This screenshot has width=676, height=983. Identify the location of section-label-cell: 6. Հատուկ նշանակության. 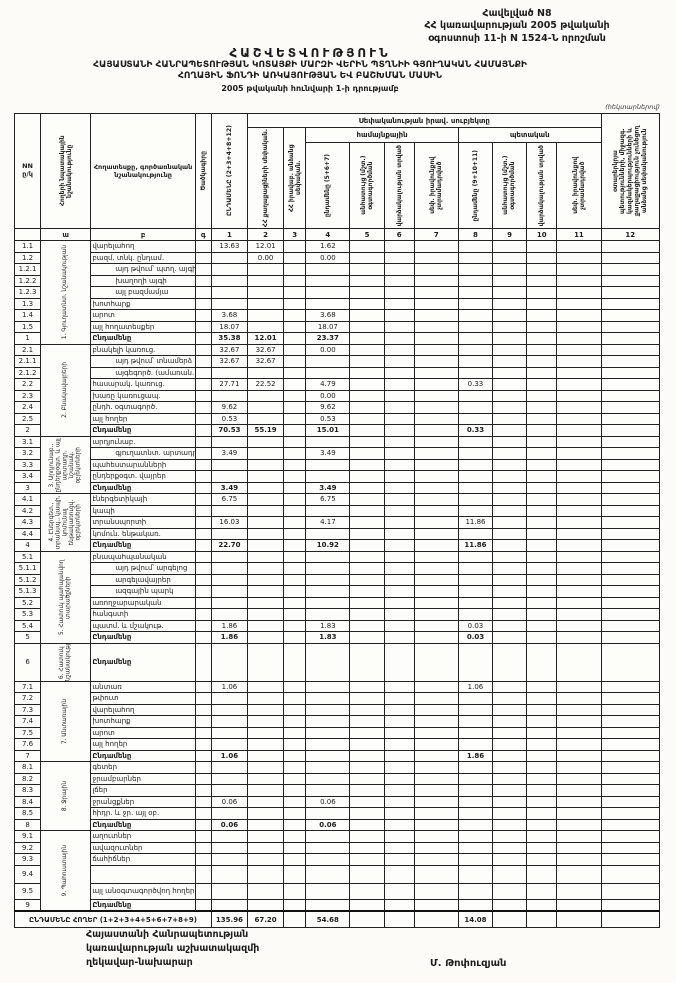
(66, 662).